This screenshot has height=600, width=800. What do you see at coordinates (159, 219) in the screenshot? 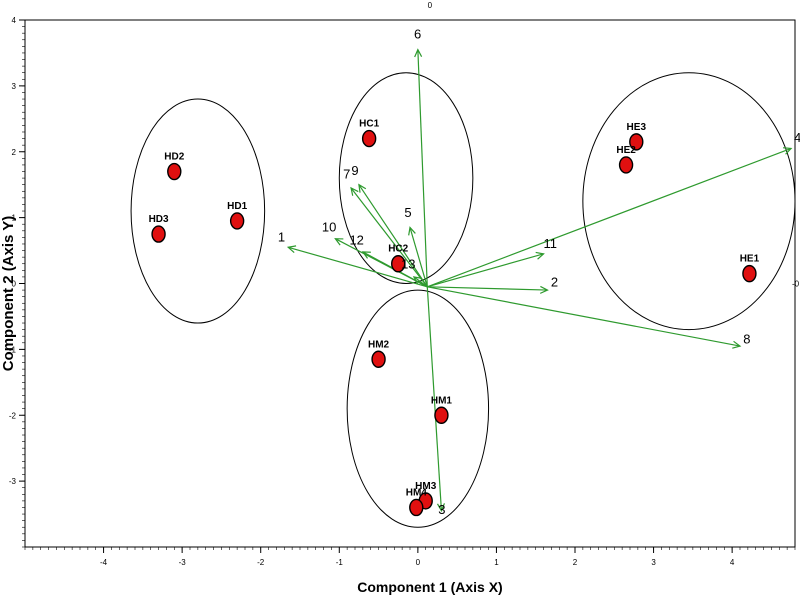
I see `point-label: HD3` at bounding box center [159, 219].